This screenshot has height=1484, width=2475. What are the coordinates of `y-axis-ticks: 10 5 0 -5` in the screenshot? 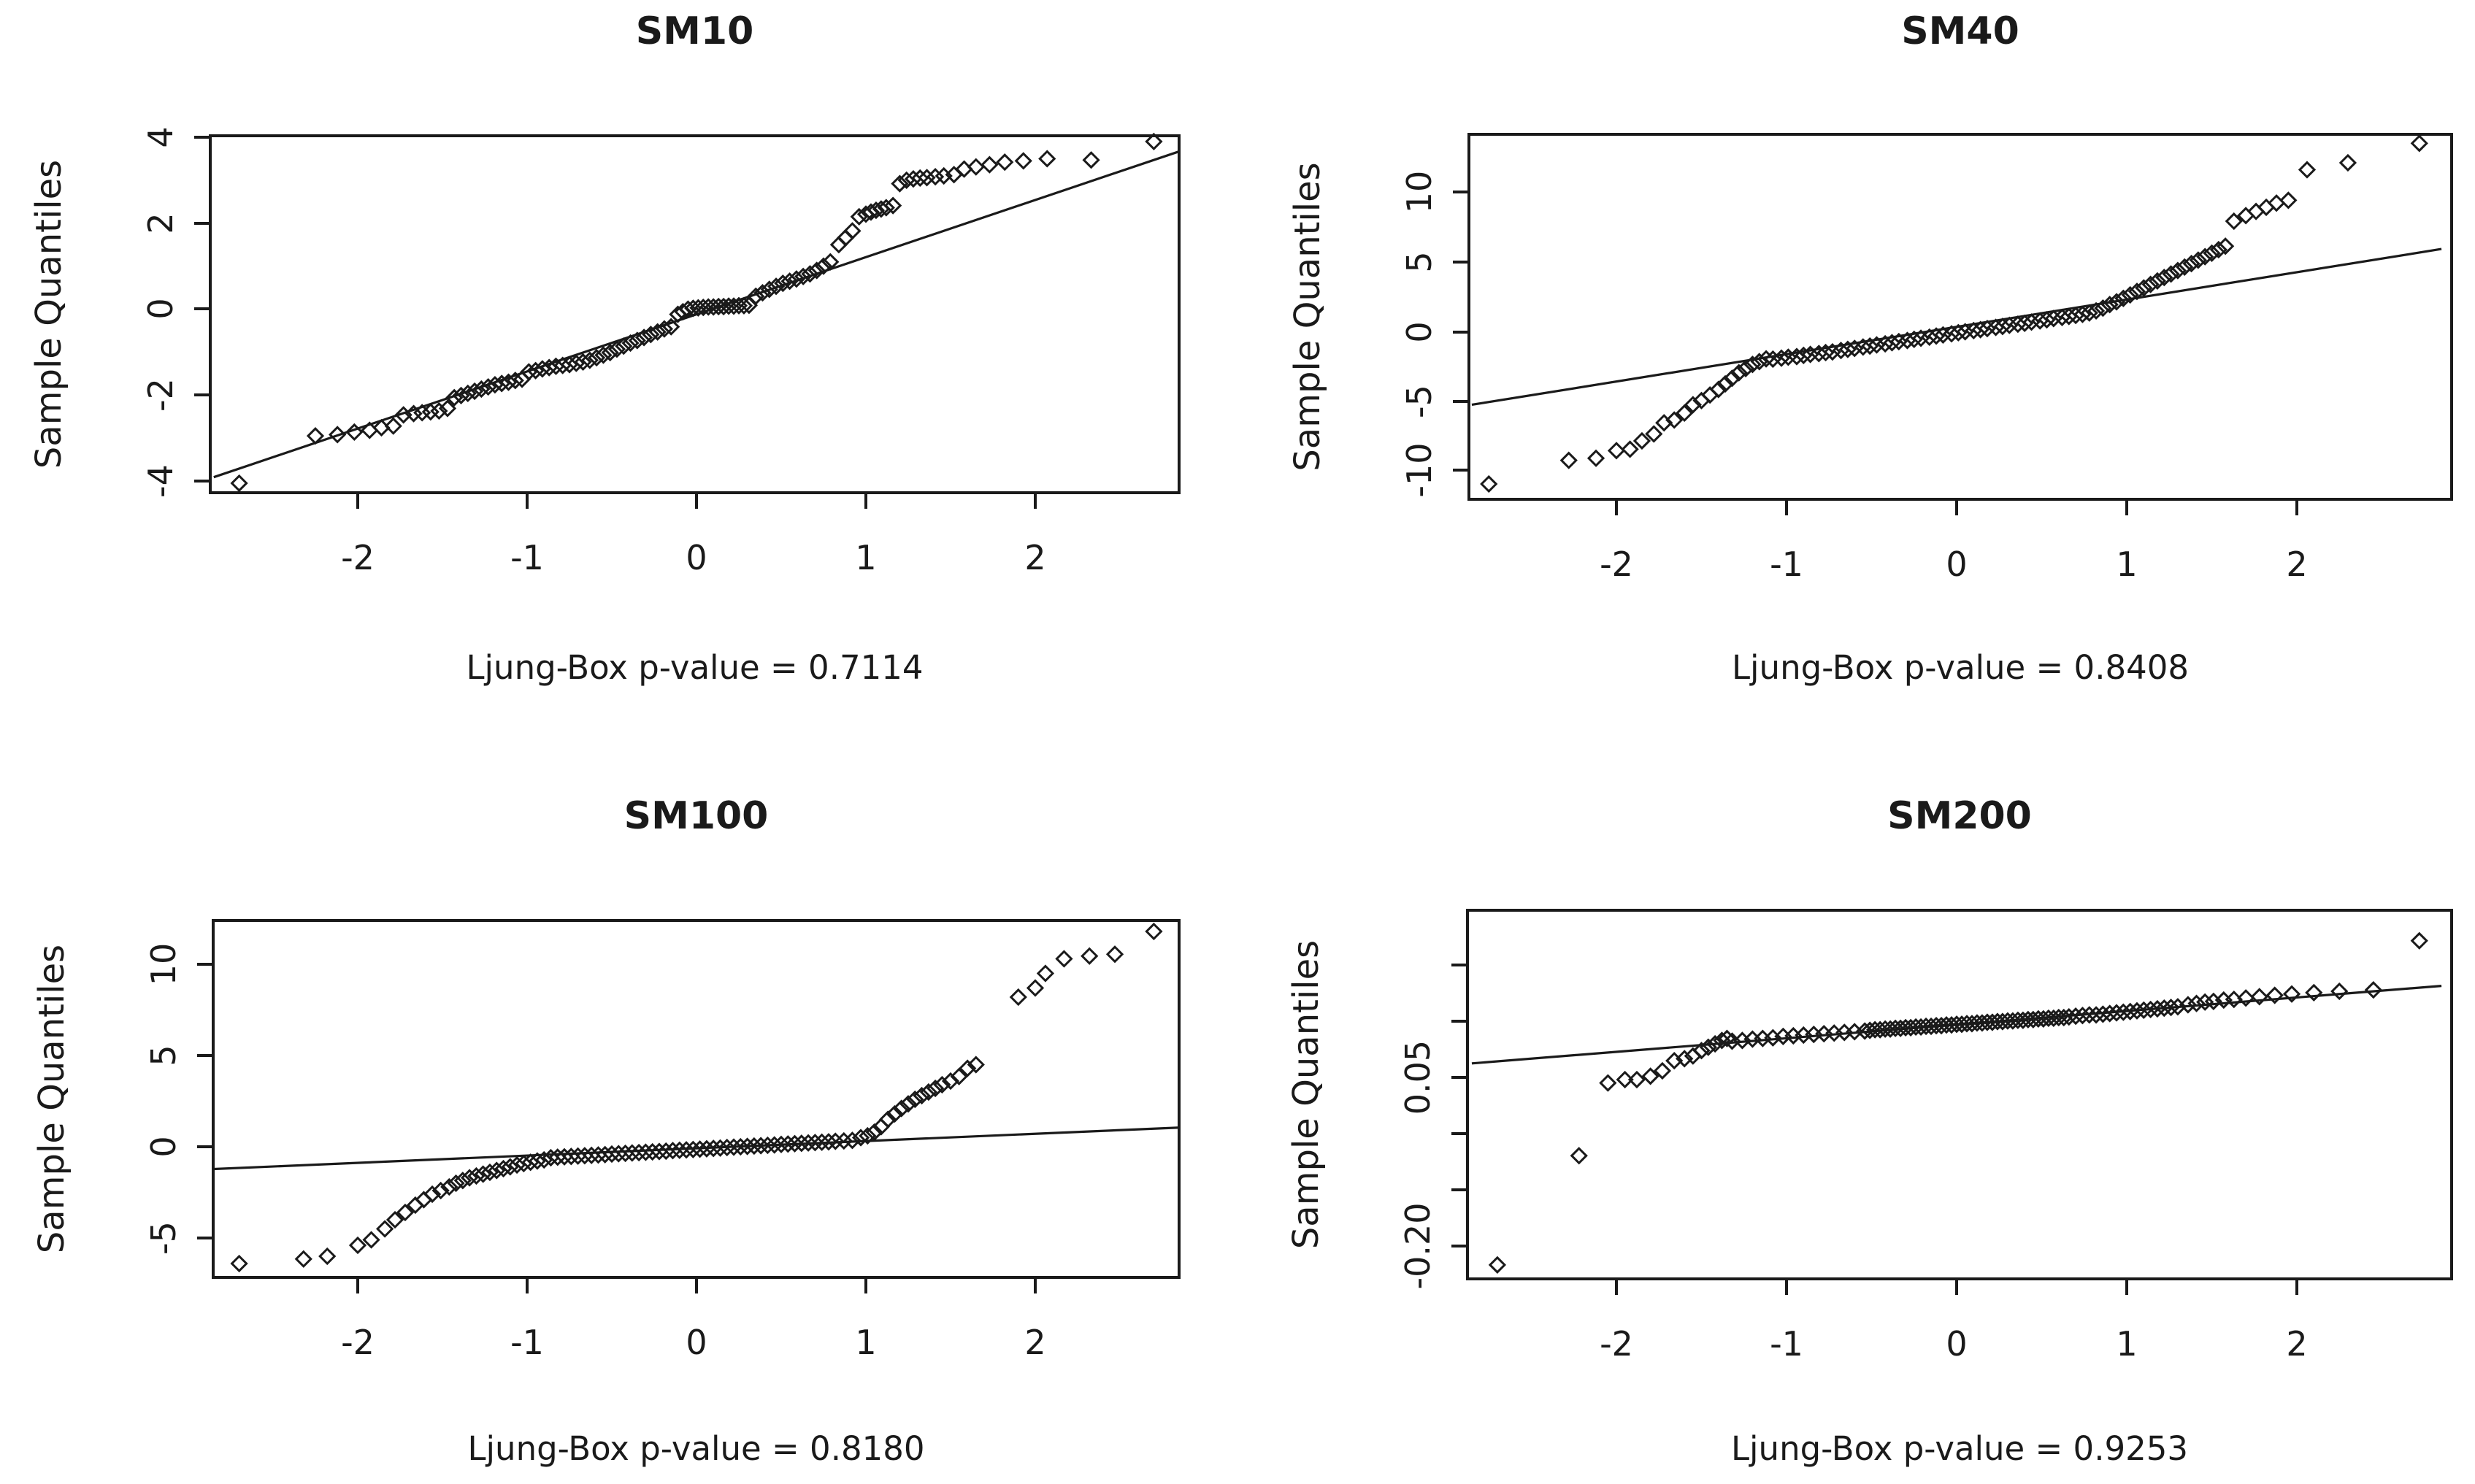 It's located at (178, 1099).